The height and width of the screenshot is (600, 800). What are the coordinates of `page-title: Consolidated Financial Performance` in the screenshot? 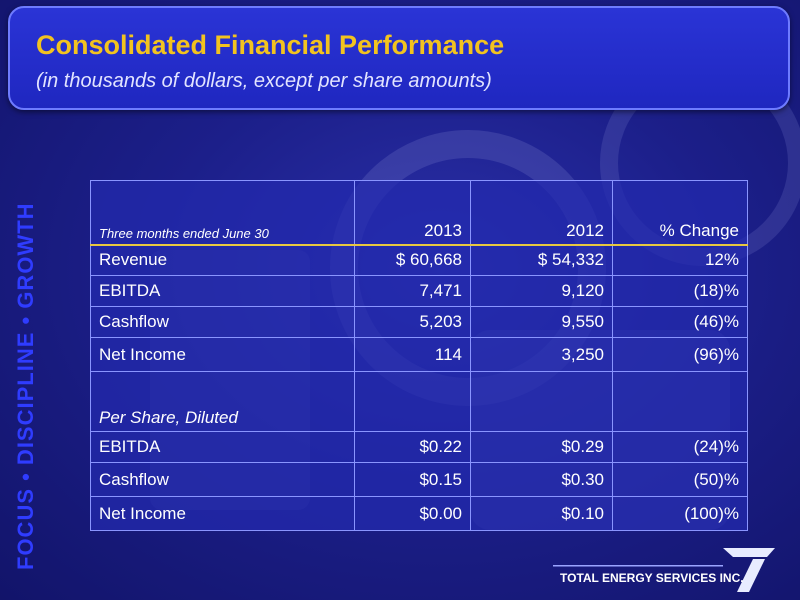 It's located at (270, 45).